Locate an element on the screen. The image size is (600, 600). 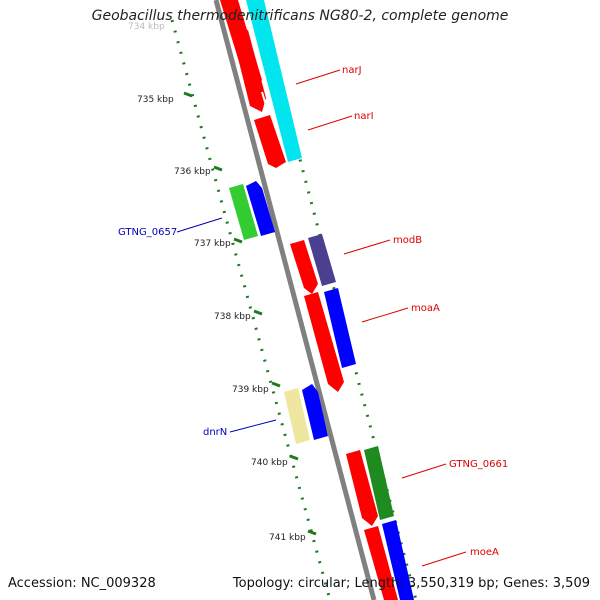
gene-label-moaA: moaA is located at coordinates (425, 308).